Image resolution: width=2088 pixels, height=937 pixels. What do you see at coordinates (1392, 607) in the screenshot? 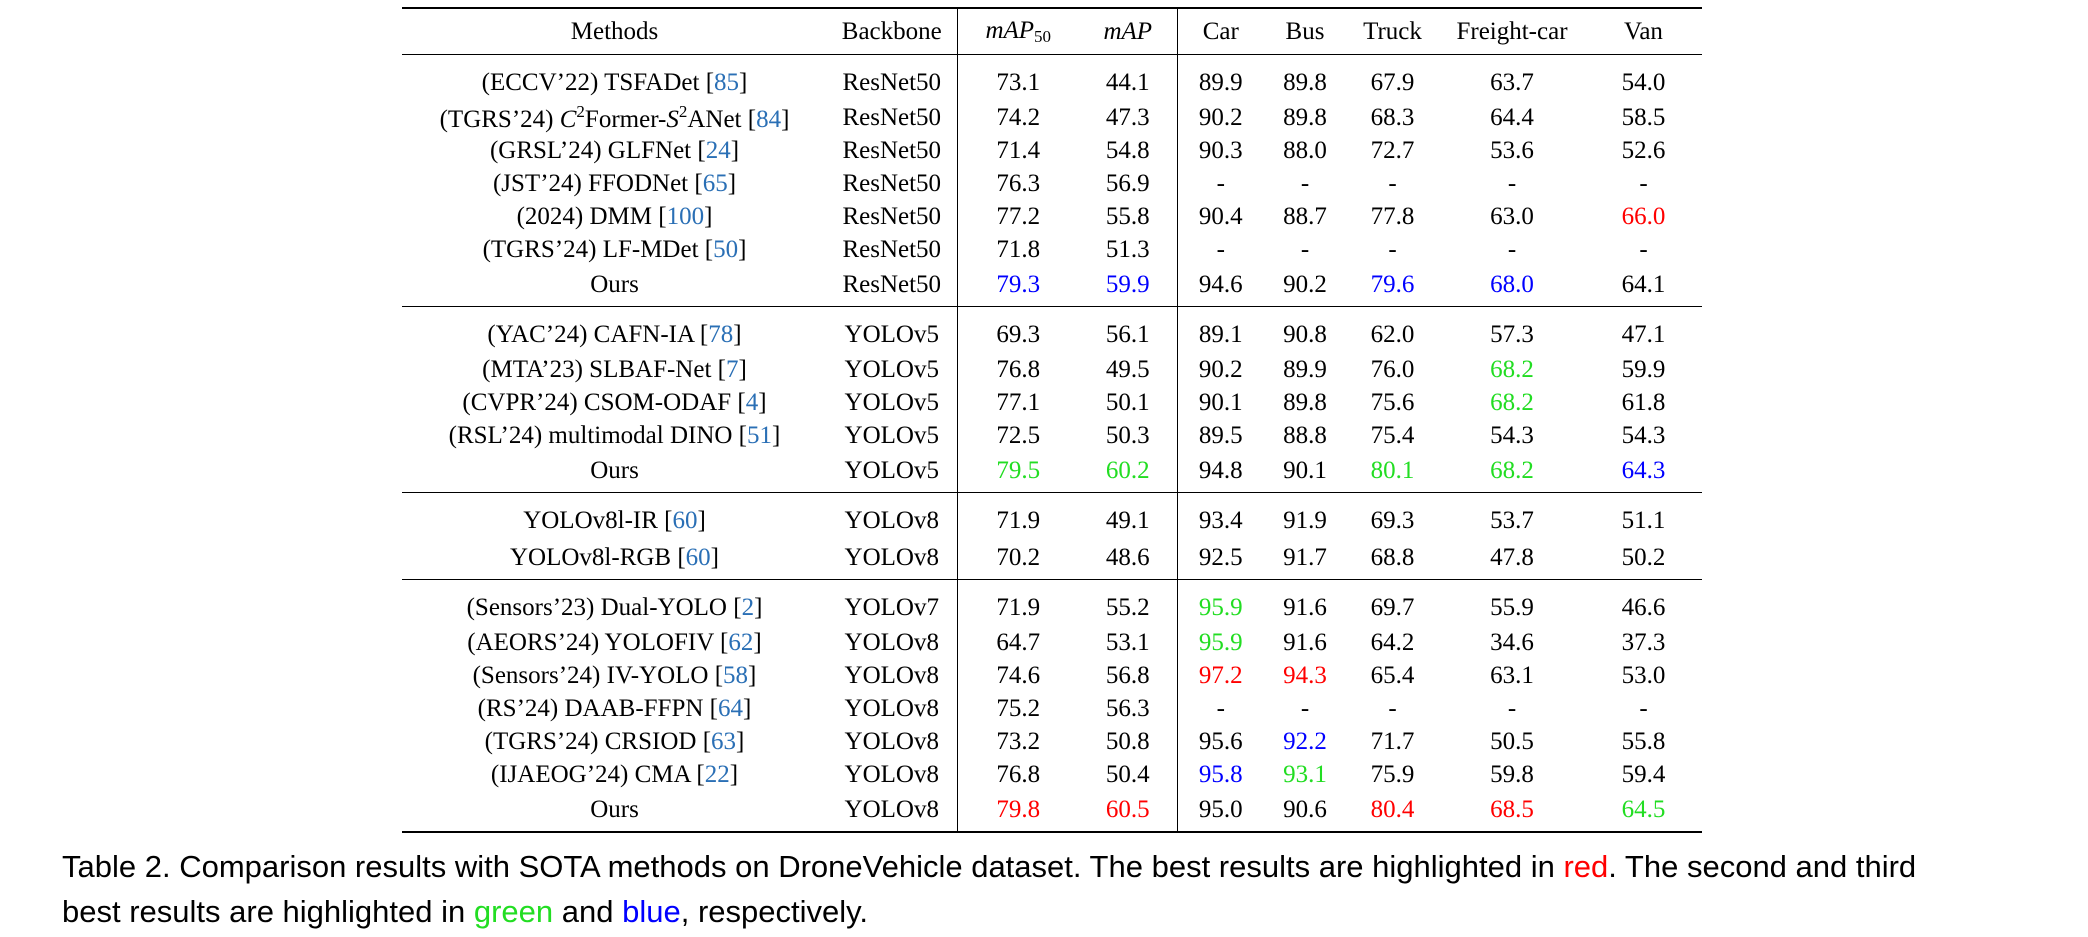
I see `cell-truck: 69.7` at bounding box center [1392, 607].